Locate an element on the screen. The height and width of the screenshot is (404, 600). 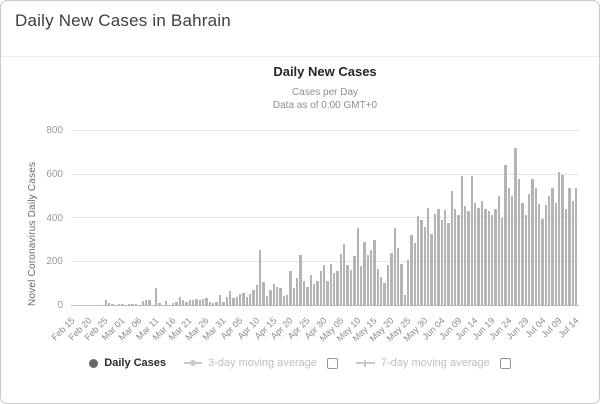
3day-checkbox is located at coordinates (332, 363).